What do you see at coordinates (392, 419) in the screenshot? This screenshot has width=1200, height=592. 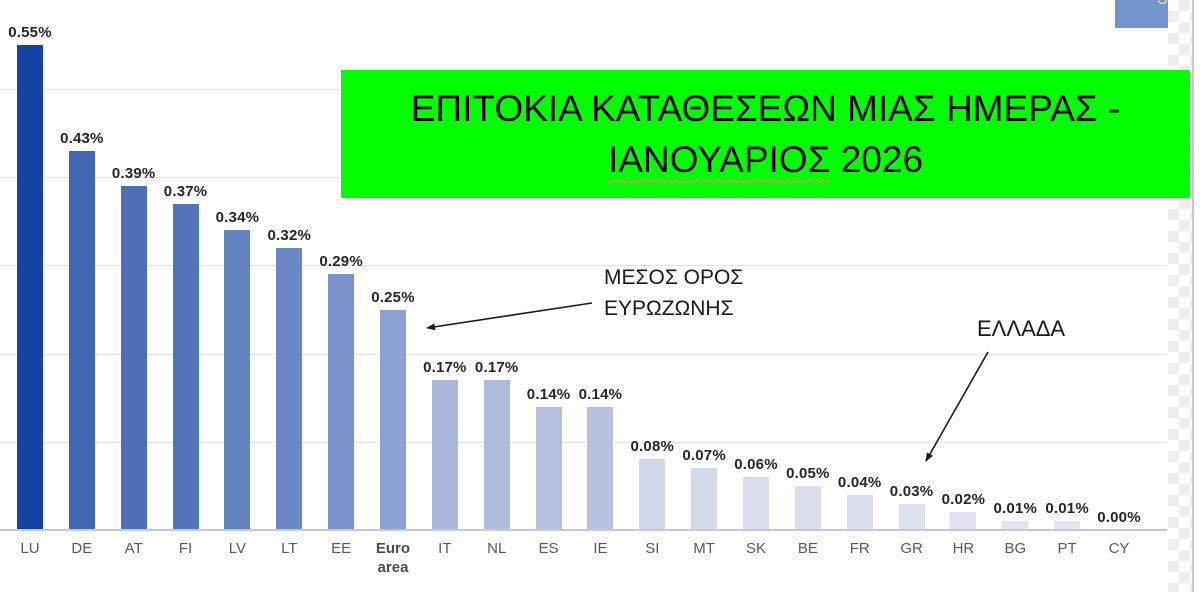 I see `bar-euro-area` at bounding box center [392, 419].